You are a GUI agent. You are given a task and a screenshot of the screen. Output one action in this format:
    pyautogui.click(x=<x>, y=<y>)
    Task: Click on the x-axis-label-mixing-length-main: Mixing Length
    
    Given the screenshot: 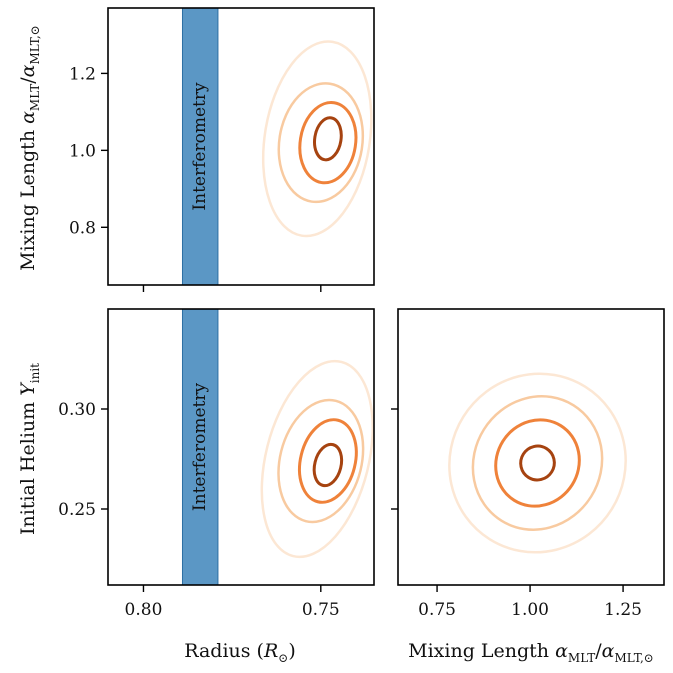 What is the action you would take?
    pyautogui.click(x=481, y=651)
    